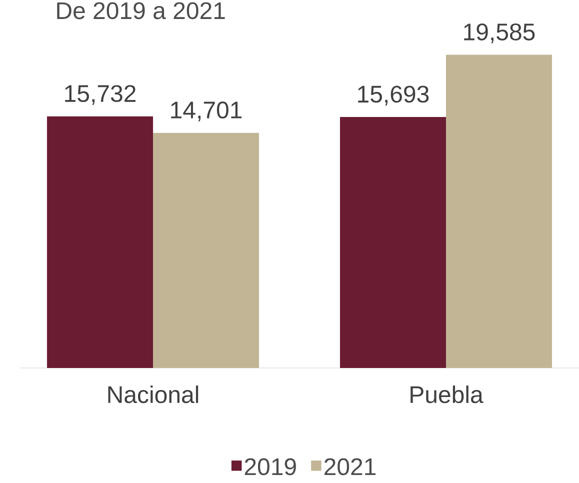 The width and height of the screenshot is (579, 483). What do you see at coordinates (141, 11) in the screenshot?
I see `chart-title: De 2019 a 2021` at bounding box center [141, 11].